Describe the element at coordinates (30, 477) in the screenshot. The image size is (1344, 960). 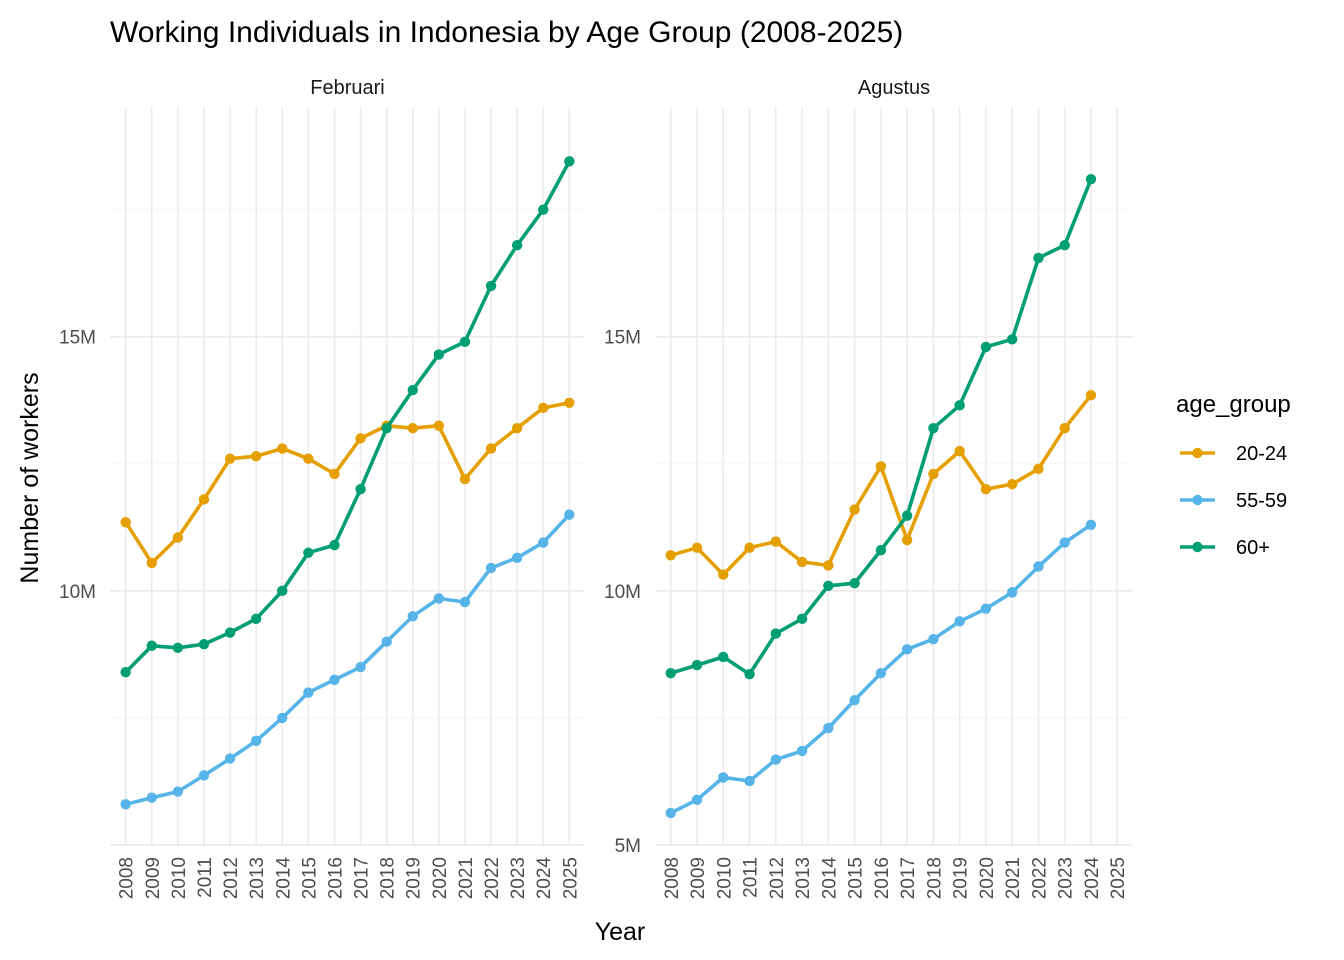
I see `y-axis-title: Number of workers` at that location.